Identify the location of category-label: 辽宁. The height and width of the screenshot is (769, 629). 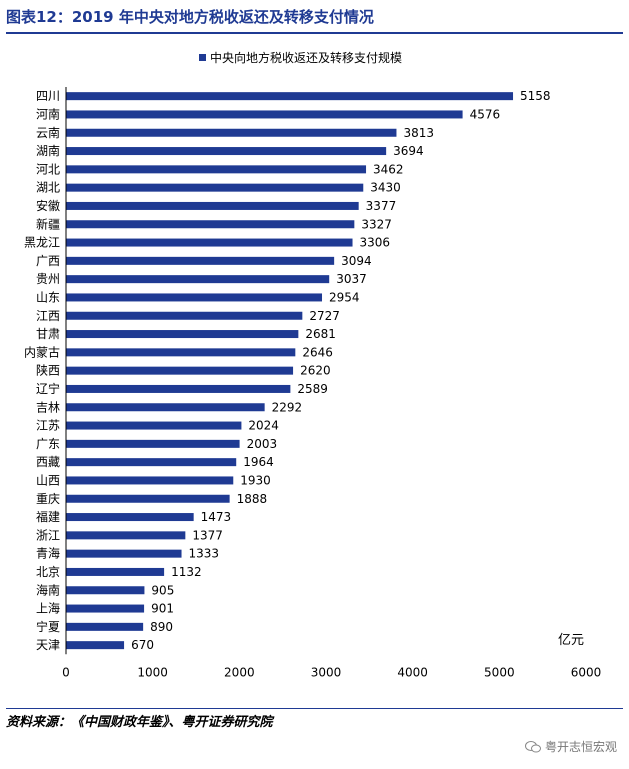
(48, 388).